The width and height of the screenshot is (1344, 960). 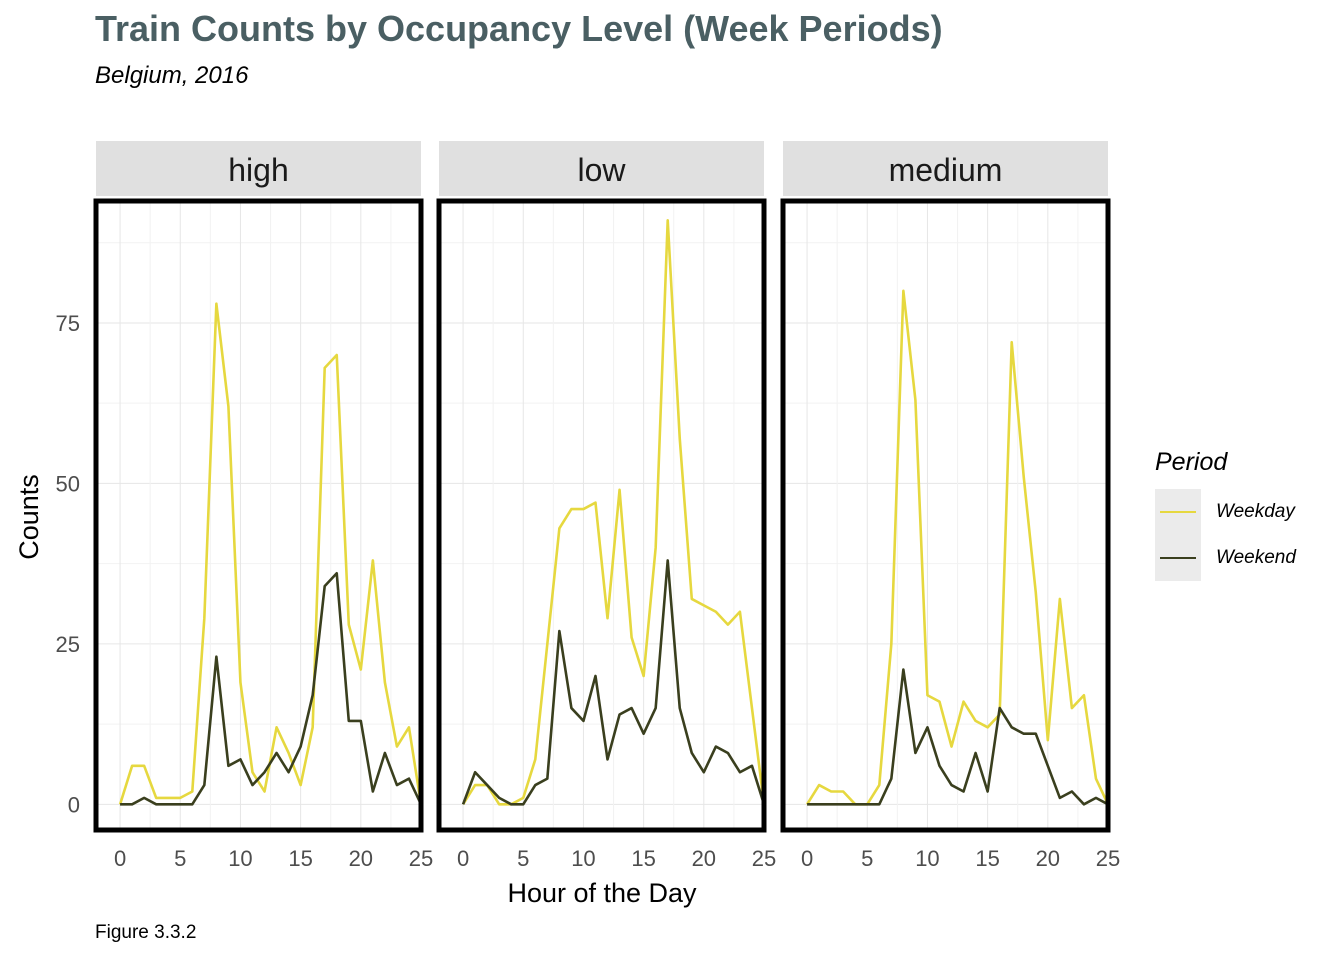 I want to click on legend-swatch-weekend, so click(x=1178, y=558).